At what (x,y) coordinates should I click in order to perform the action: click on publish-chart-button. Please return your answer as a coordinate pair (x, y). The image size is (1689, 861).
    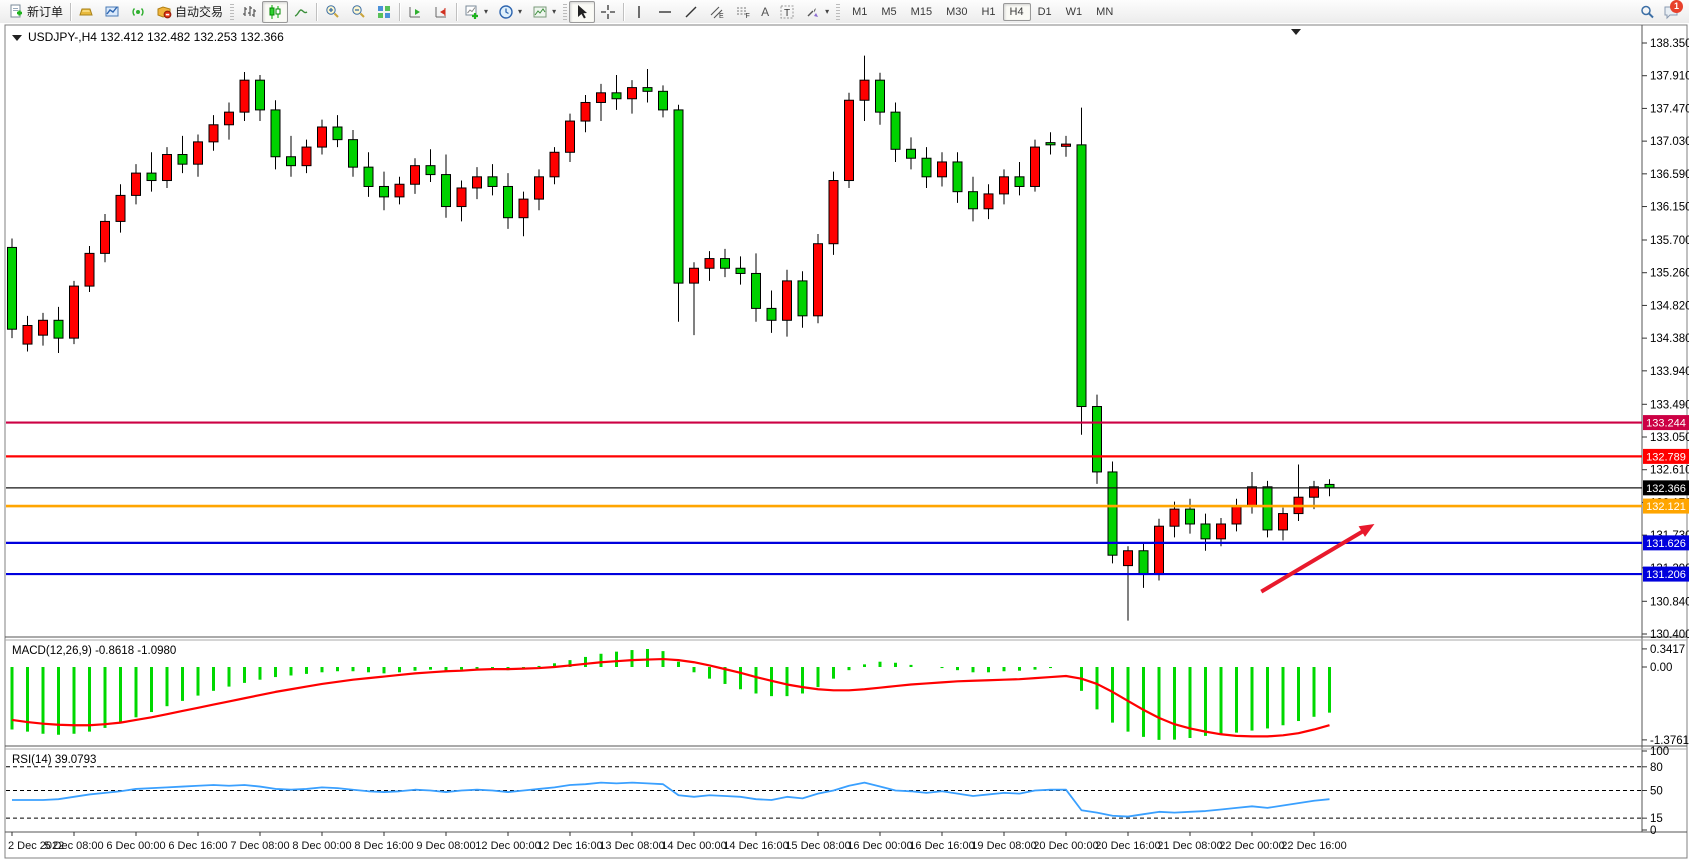
    Looking at the image, I should click on (112, 12).